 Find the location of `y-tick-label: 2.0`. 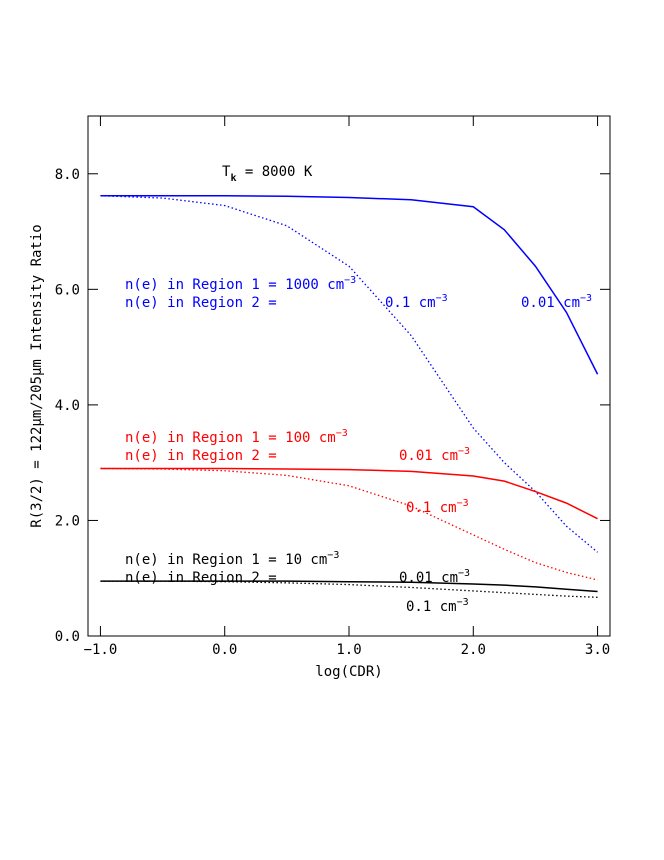

y-tick-label: 2.0 is located at coordinates (67, 521).